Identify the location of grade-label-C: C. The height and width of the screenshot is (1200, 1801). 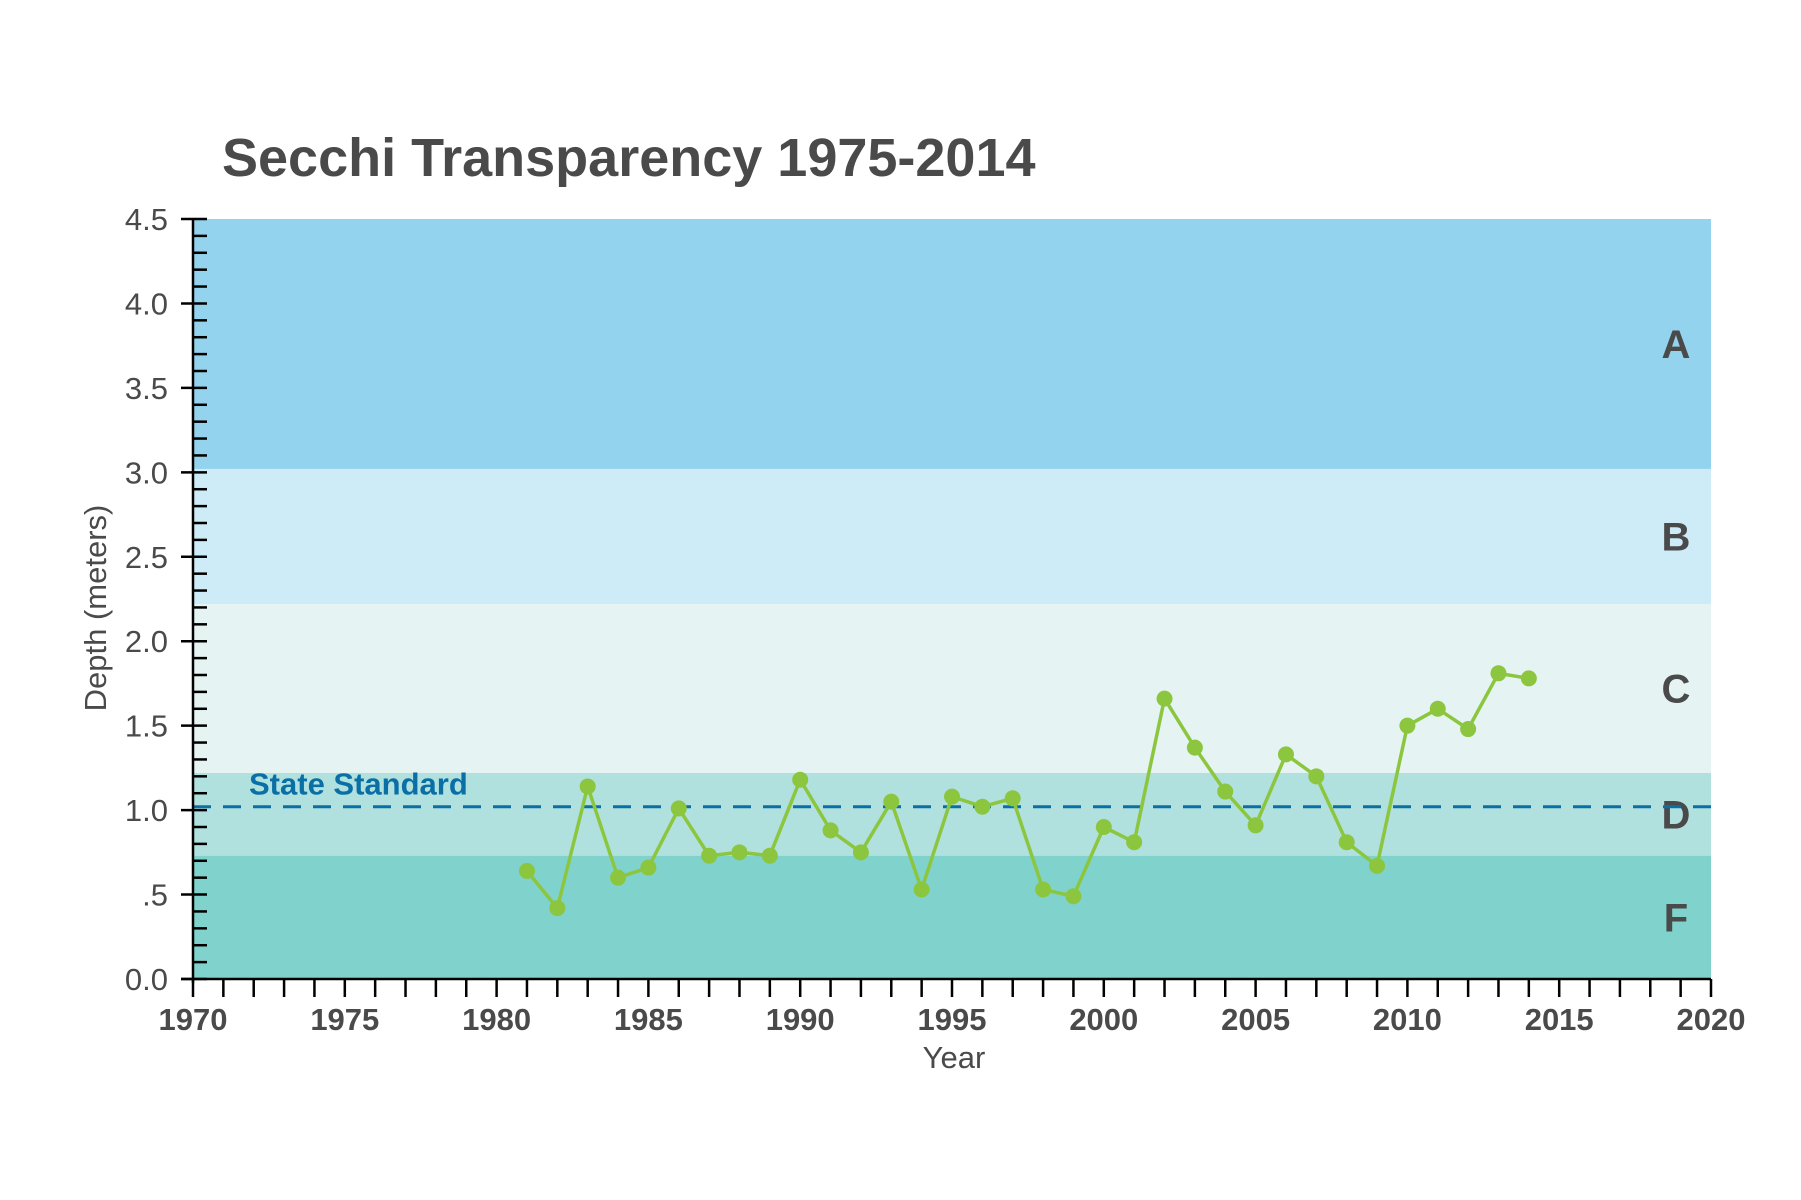
(1676, 690).